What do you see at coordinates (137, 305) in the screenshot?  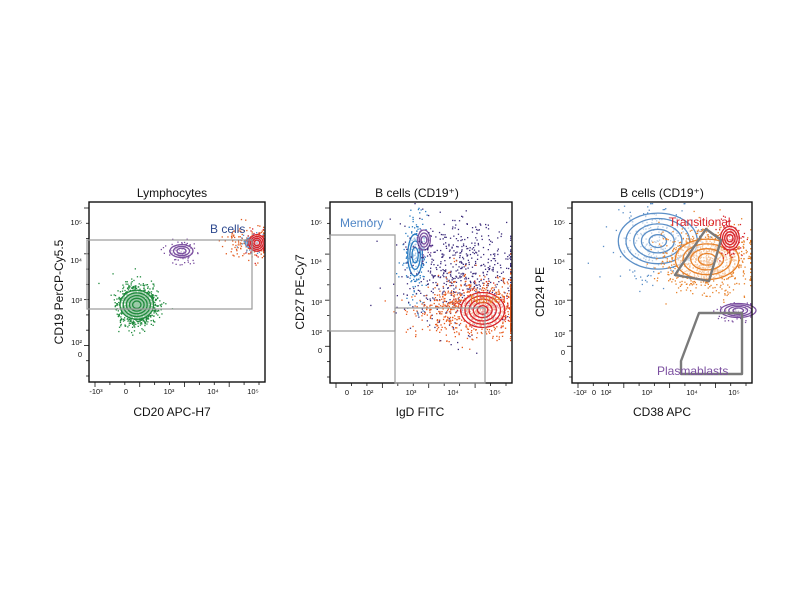 I see `contour-ring` at bounding box center [137, 305].